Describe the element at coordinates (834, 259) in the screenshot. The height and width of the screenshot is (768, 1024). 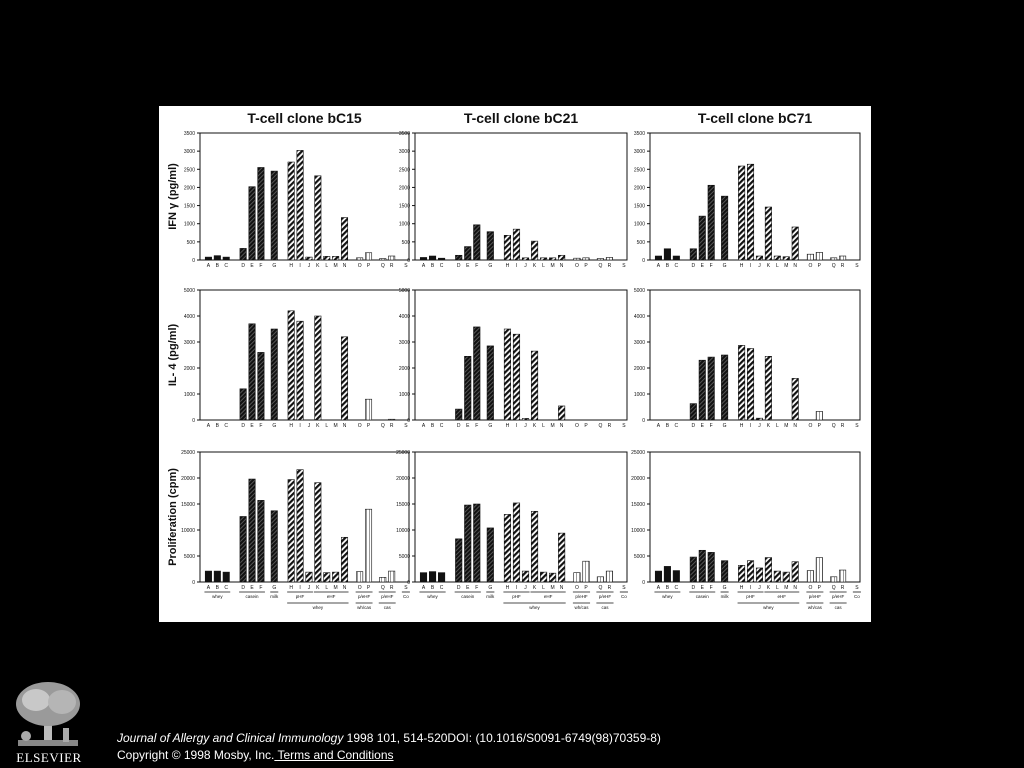
I see `bar-q` at that location.